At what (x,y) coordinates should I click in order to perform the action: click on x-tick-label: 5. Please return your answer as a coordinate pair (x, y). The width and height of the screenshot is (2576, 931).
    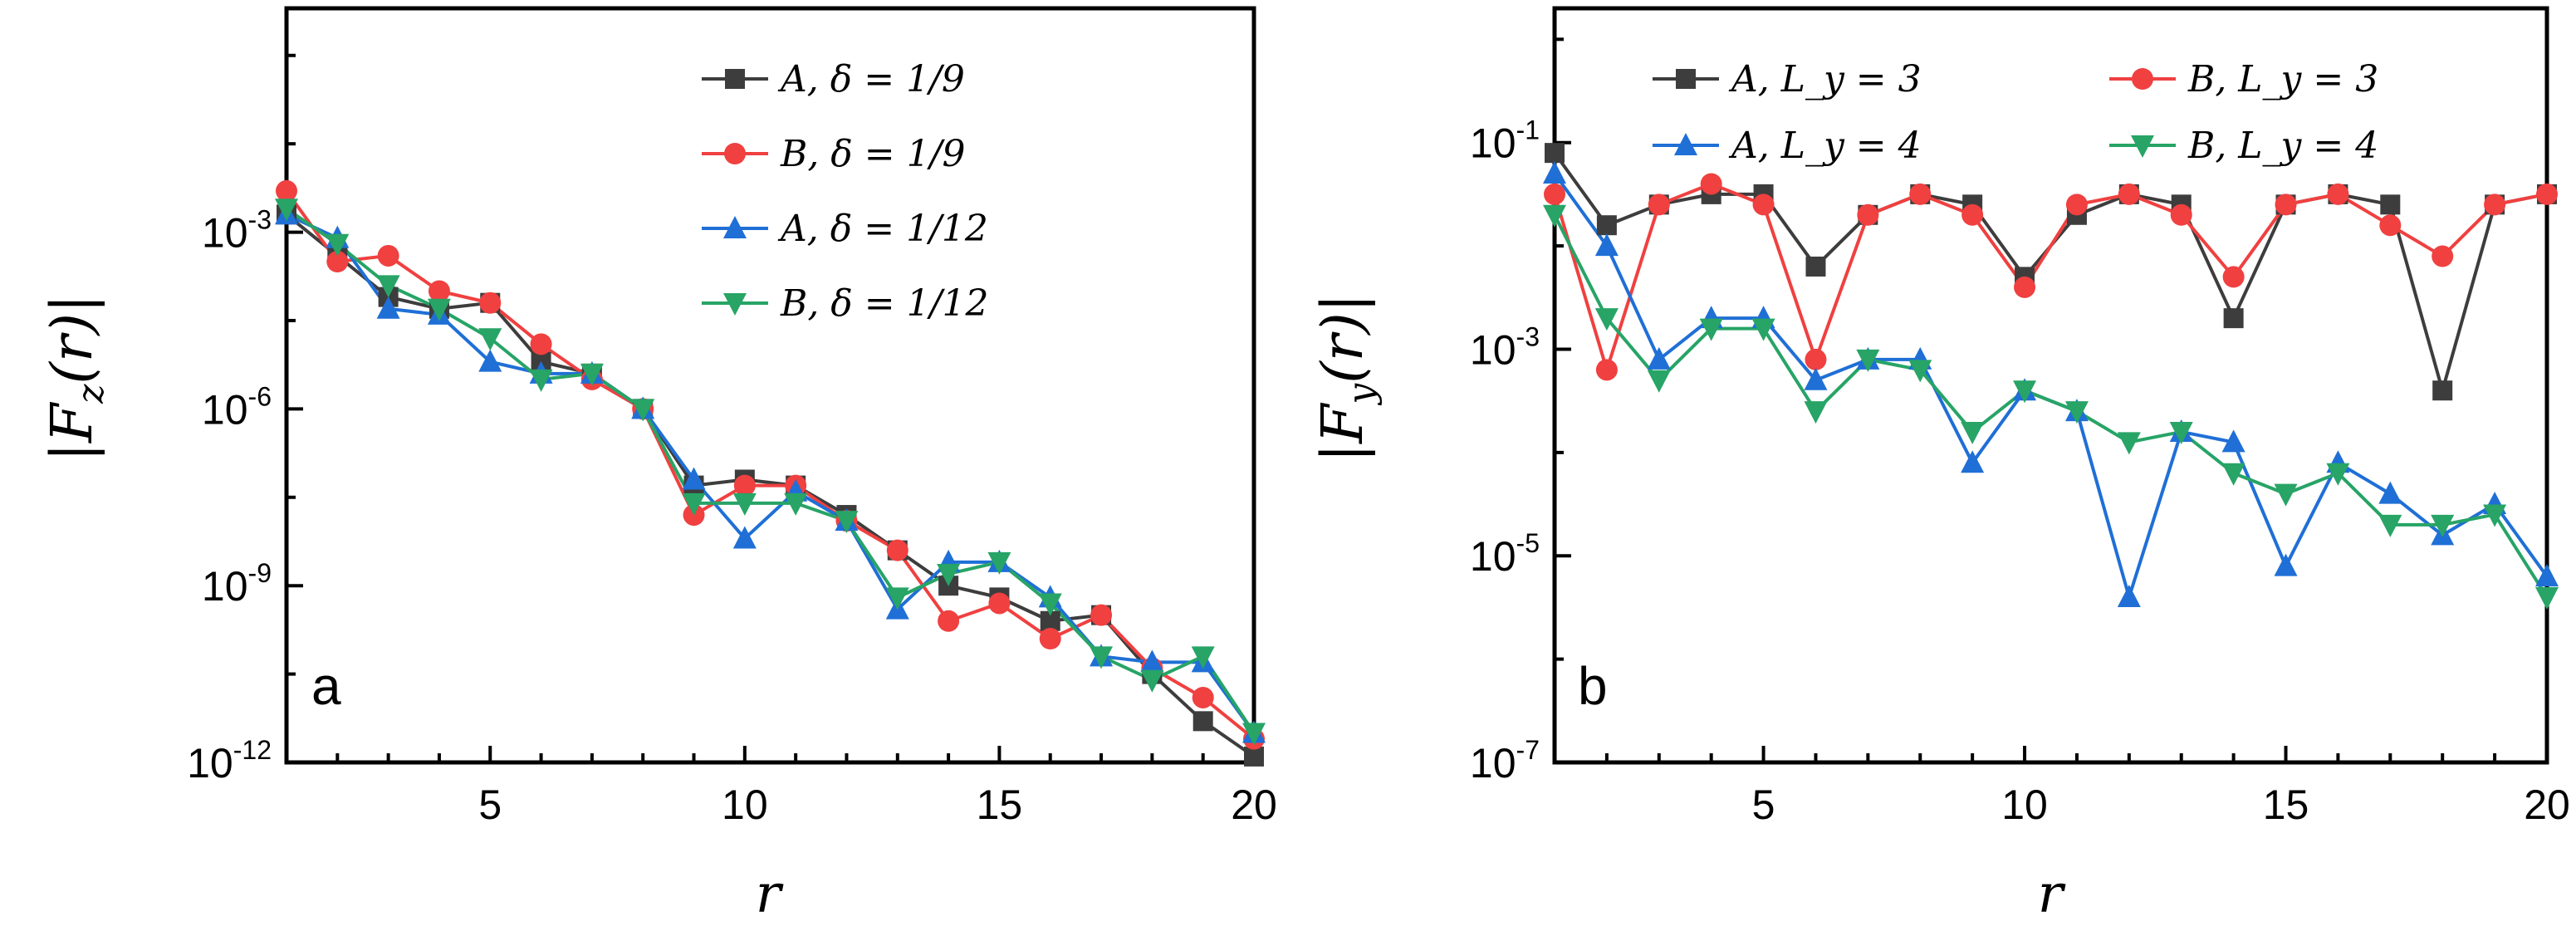
    Looking at the image, I should click on (1763, 805).